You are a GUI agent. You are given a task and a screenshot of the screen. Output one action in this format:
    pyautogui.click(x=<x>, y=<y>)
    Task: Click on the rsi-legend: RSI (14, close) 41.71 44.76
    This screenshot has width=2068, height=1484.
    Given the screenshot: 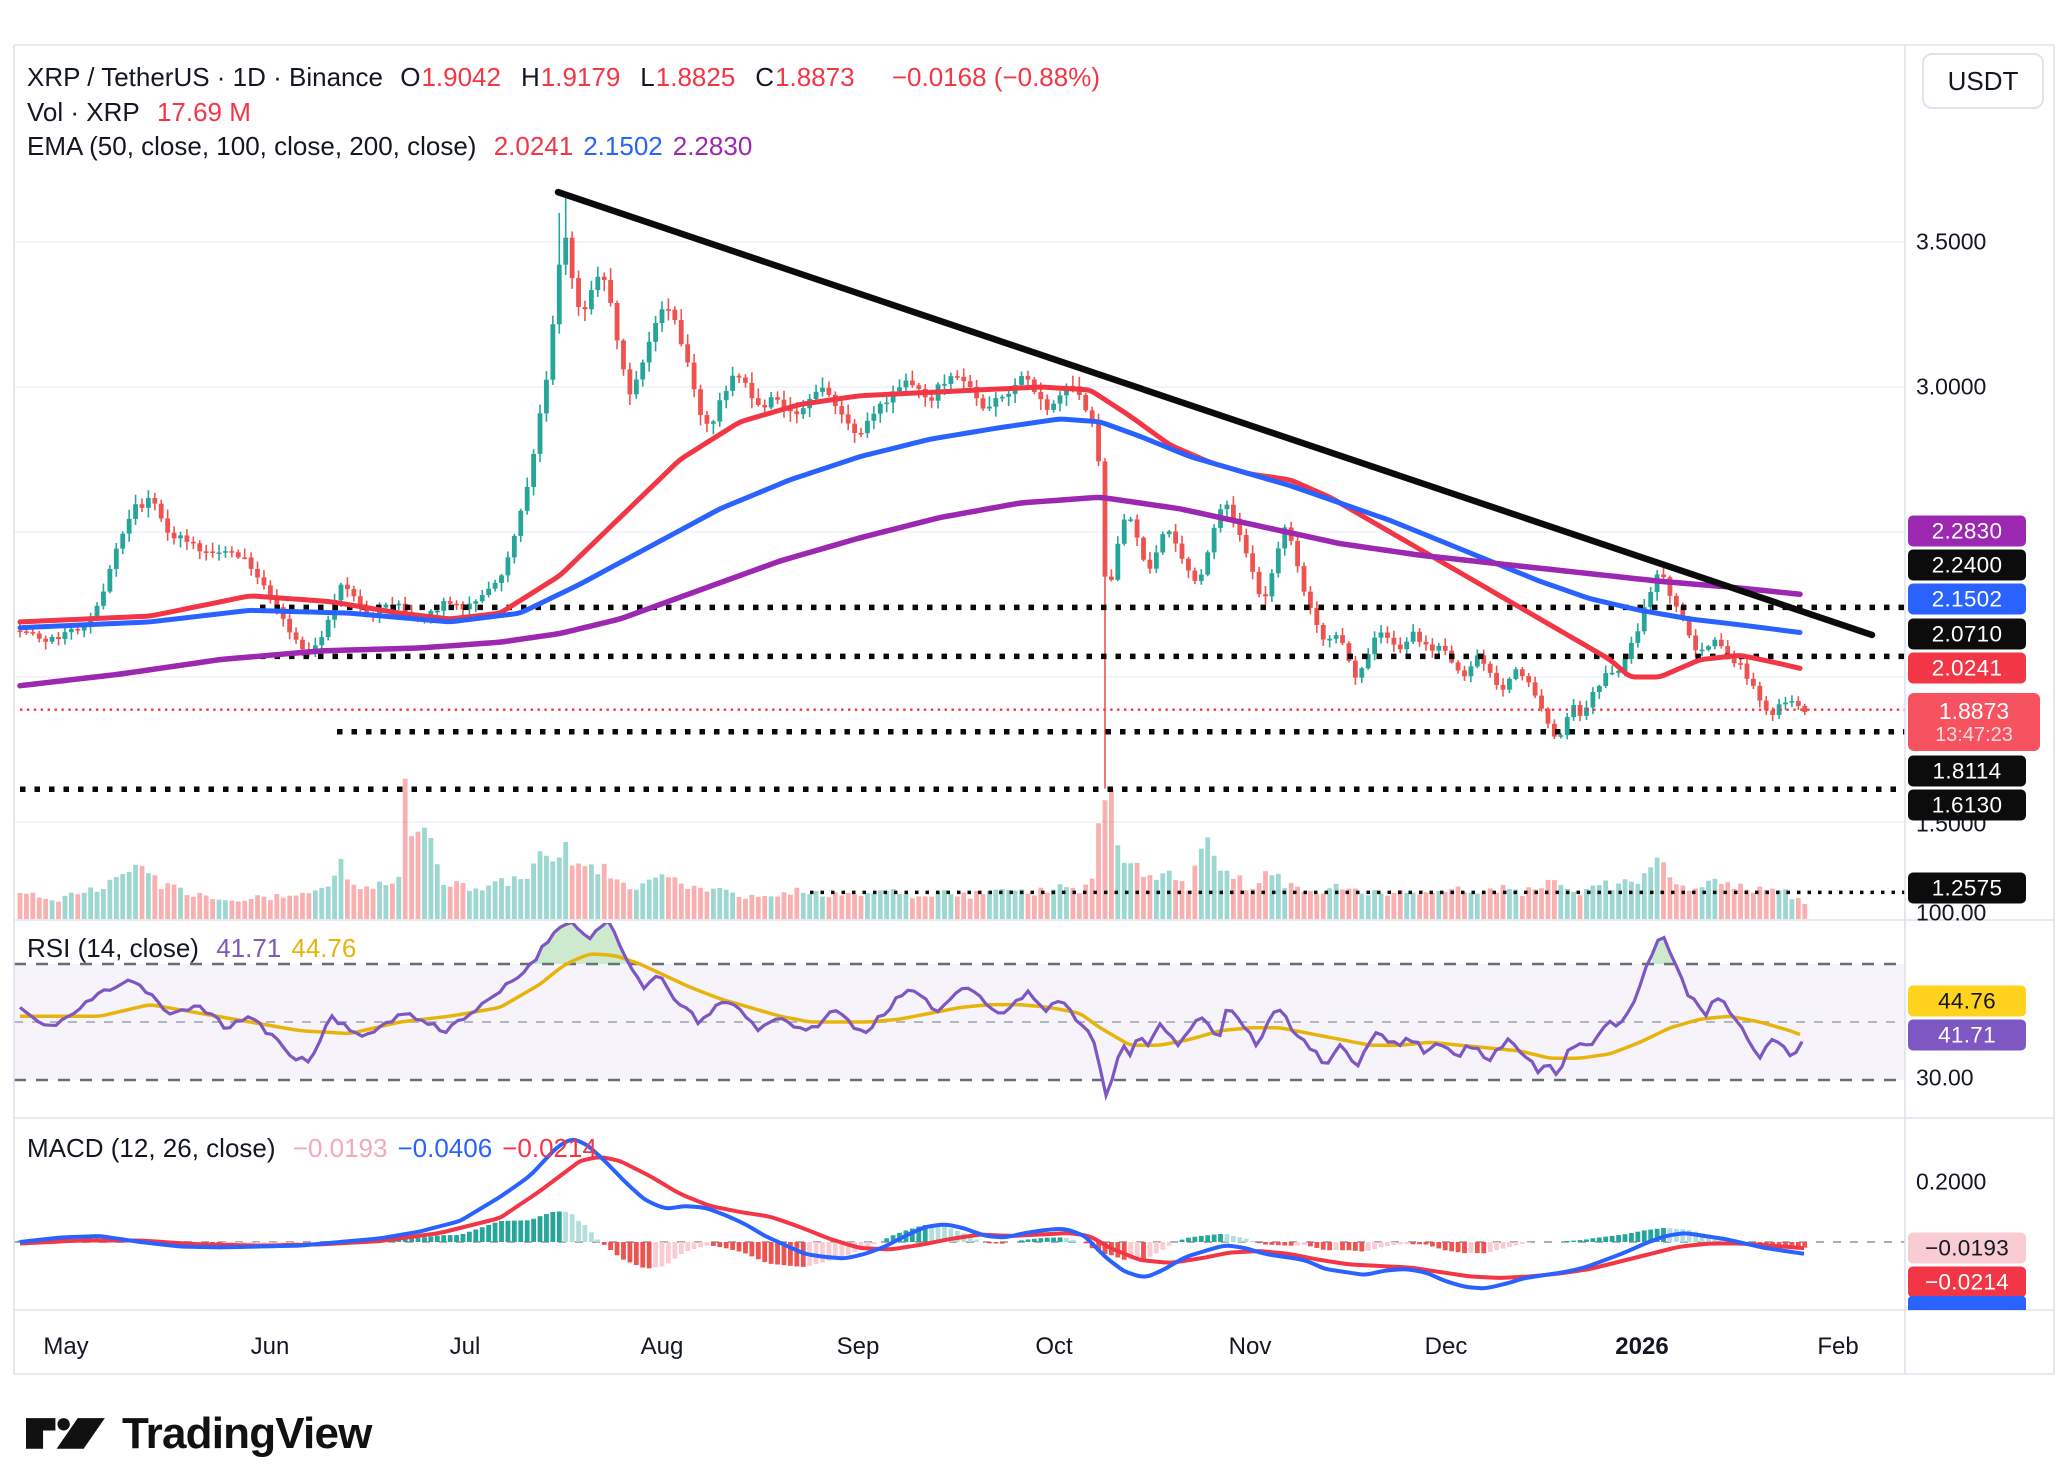 What is the action you would take?
    pyautogui.click(x=201, y=948)
    